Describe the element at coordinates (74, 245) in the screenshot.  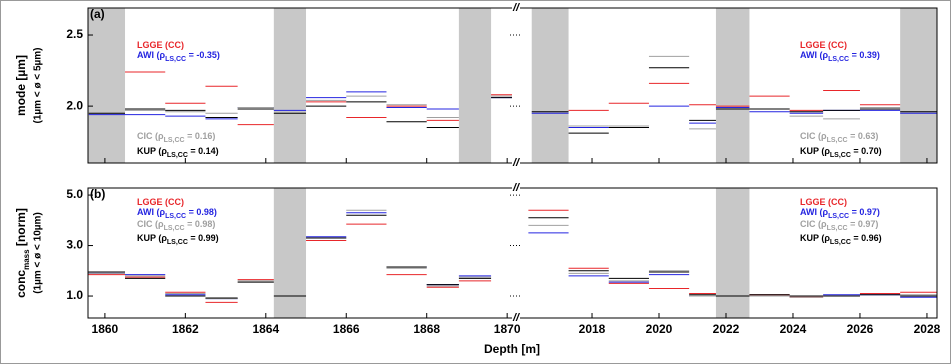
I see `y-tick-label: 3.0` at that location.